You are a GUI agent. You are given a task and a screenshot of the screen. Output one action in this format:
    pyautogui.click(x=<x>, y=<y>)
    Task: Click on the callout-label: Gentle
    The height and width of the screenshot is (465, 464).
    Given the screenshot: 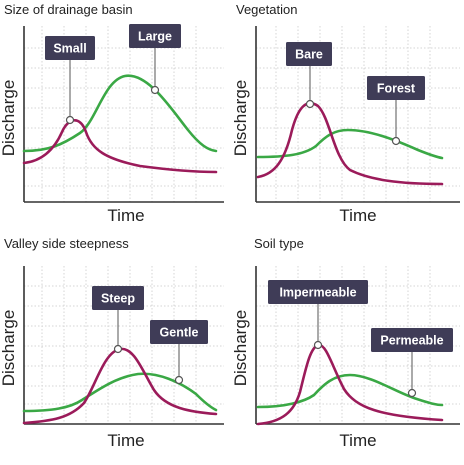 What is the action you would take?
    pyautogui.click(x=179, y=333)
    